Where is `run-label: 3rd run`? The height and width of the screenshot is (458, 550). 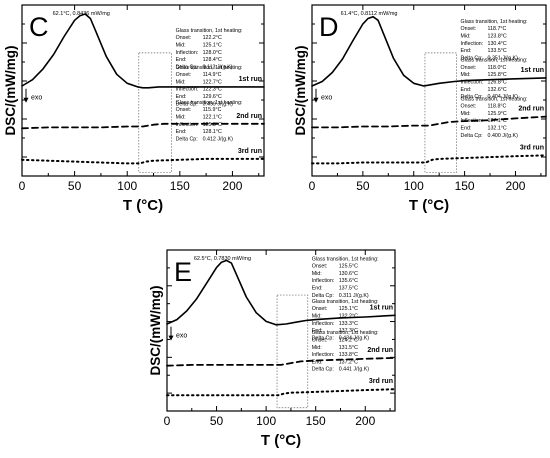
run-label: 3rd run is located at coordinates (381, 381).